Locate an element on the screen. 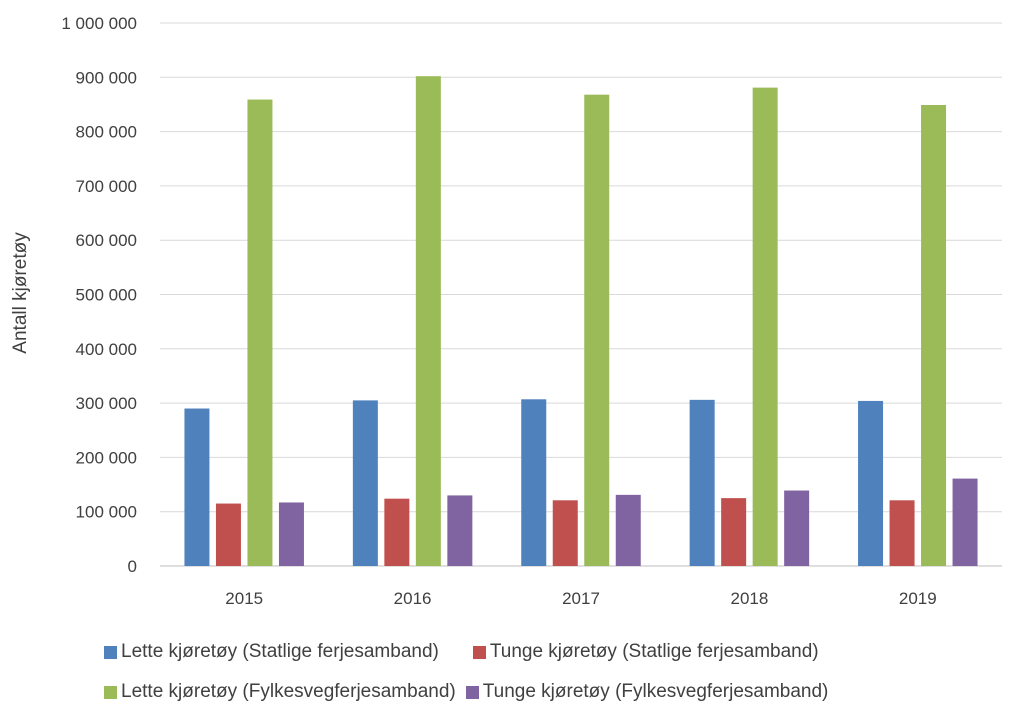  legend-label-series-2: Tunge kjøretøy (Statlige ferjesamband) is located at coordinates (654, 651).